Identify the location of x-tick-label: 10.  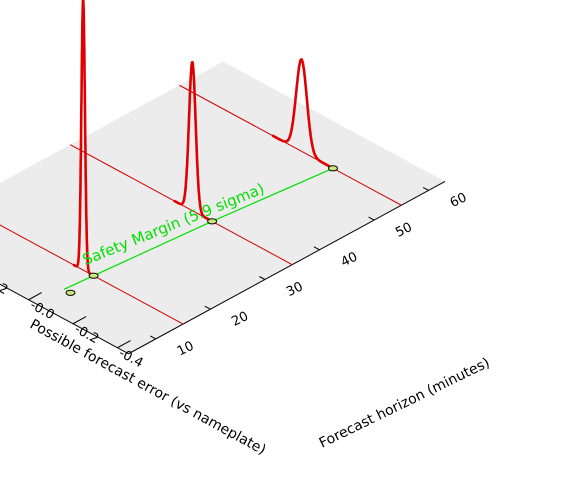
(185, 349).